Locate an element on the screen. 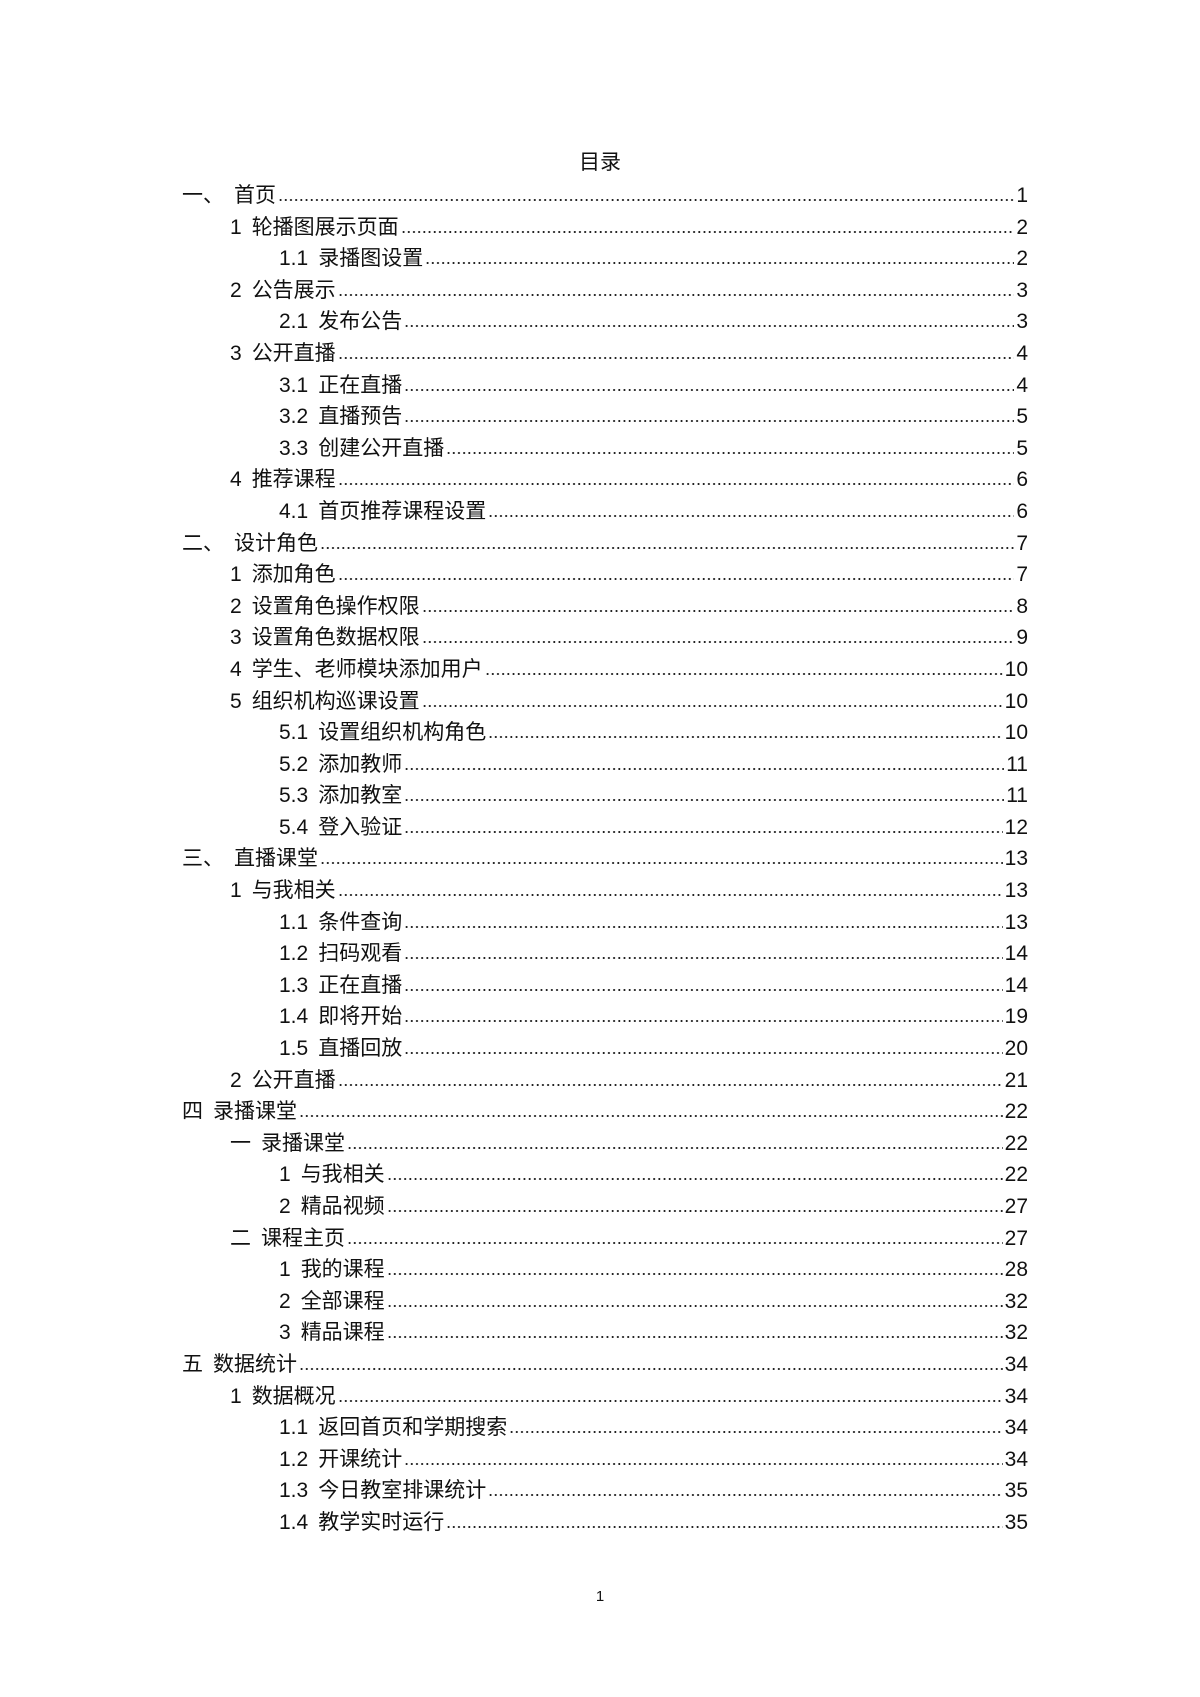  toc-entry-number: 一 is located at coordinates (240, 1143).